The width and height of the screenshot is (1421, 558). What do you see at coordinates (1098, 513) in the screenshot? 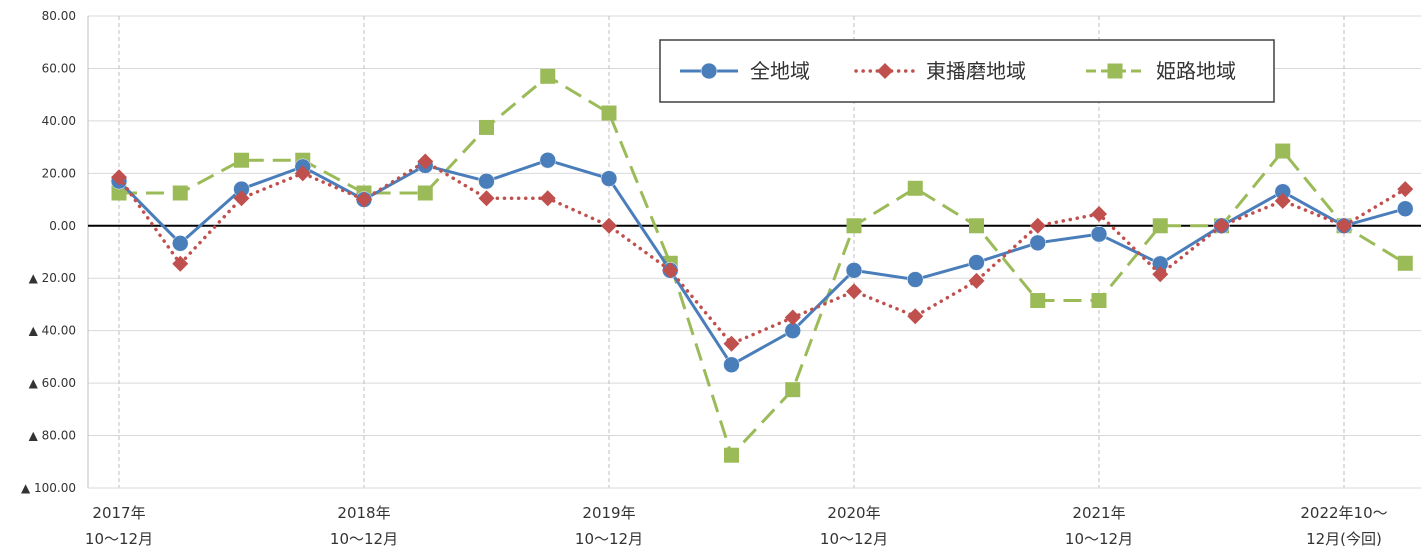
I see `x-tick-label: 2021年` at bounding box center [1098, 513].